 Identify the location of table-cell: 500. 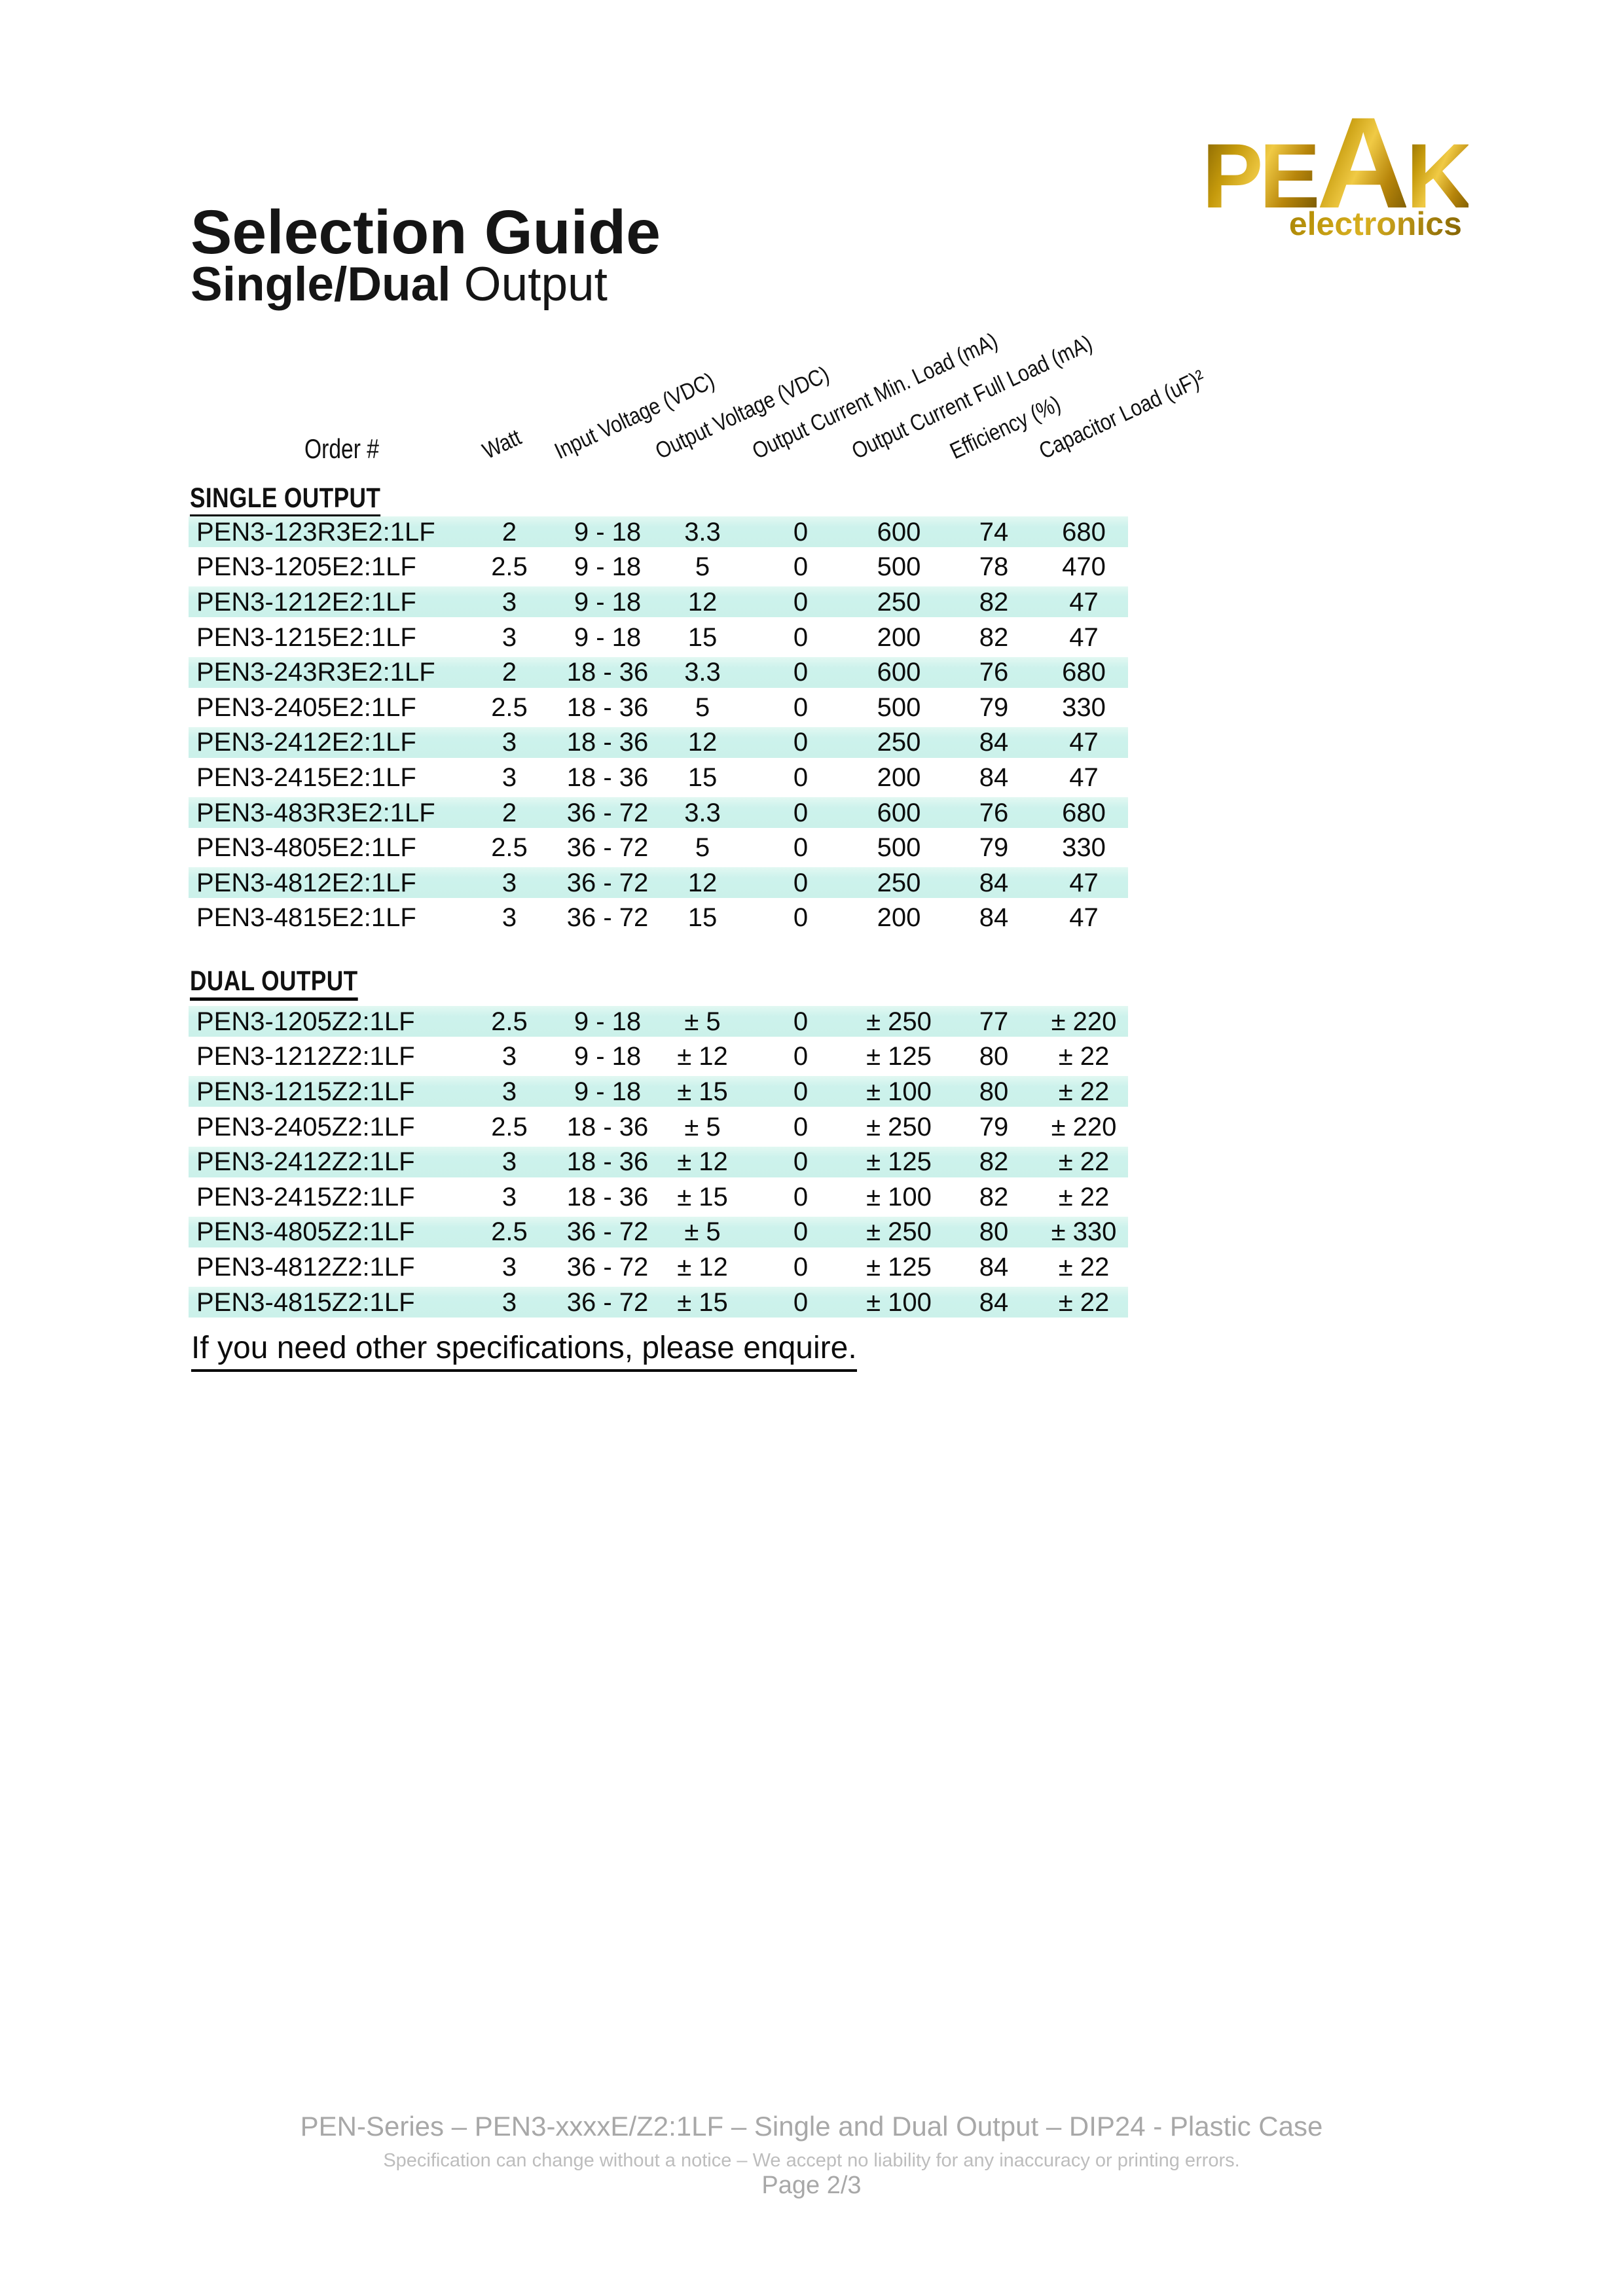
(899, 848).